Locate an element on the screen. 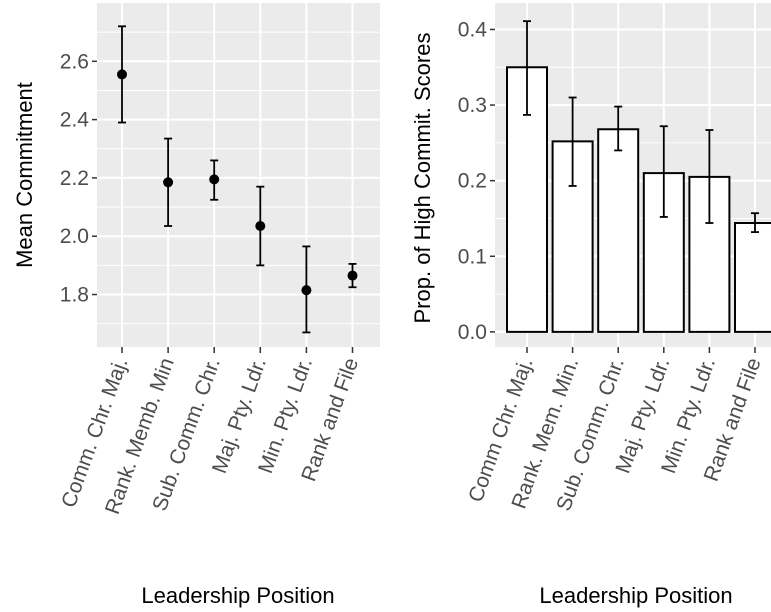 Image resolution: width=771 pixels, height=612 pixels. left-x-axis-title: Leadership Position is located at coordinates (237, 595).